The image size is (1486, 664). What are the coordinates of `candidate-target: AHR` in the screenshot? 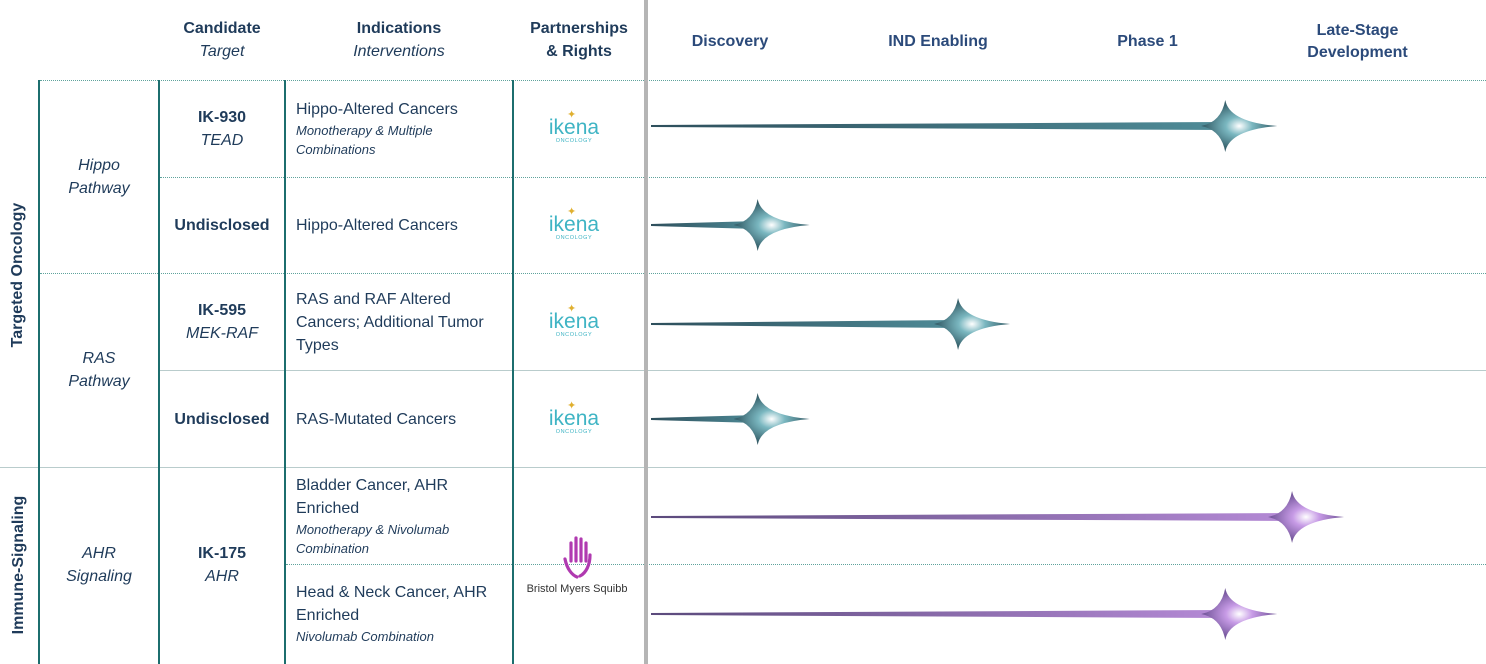 It's located at (222, 576).